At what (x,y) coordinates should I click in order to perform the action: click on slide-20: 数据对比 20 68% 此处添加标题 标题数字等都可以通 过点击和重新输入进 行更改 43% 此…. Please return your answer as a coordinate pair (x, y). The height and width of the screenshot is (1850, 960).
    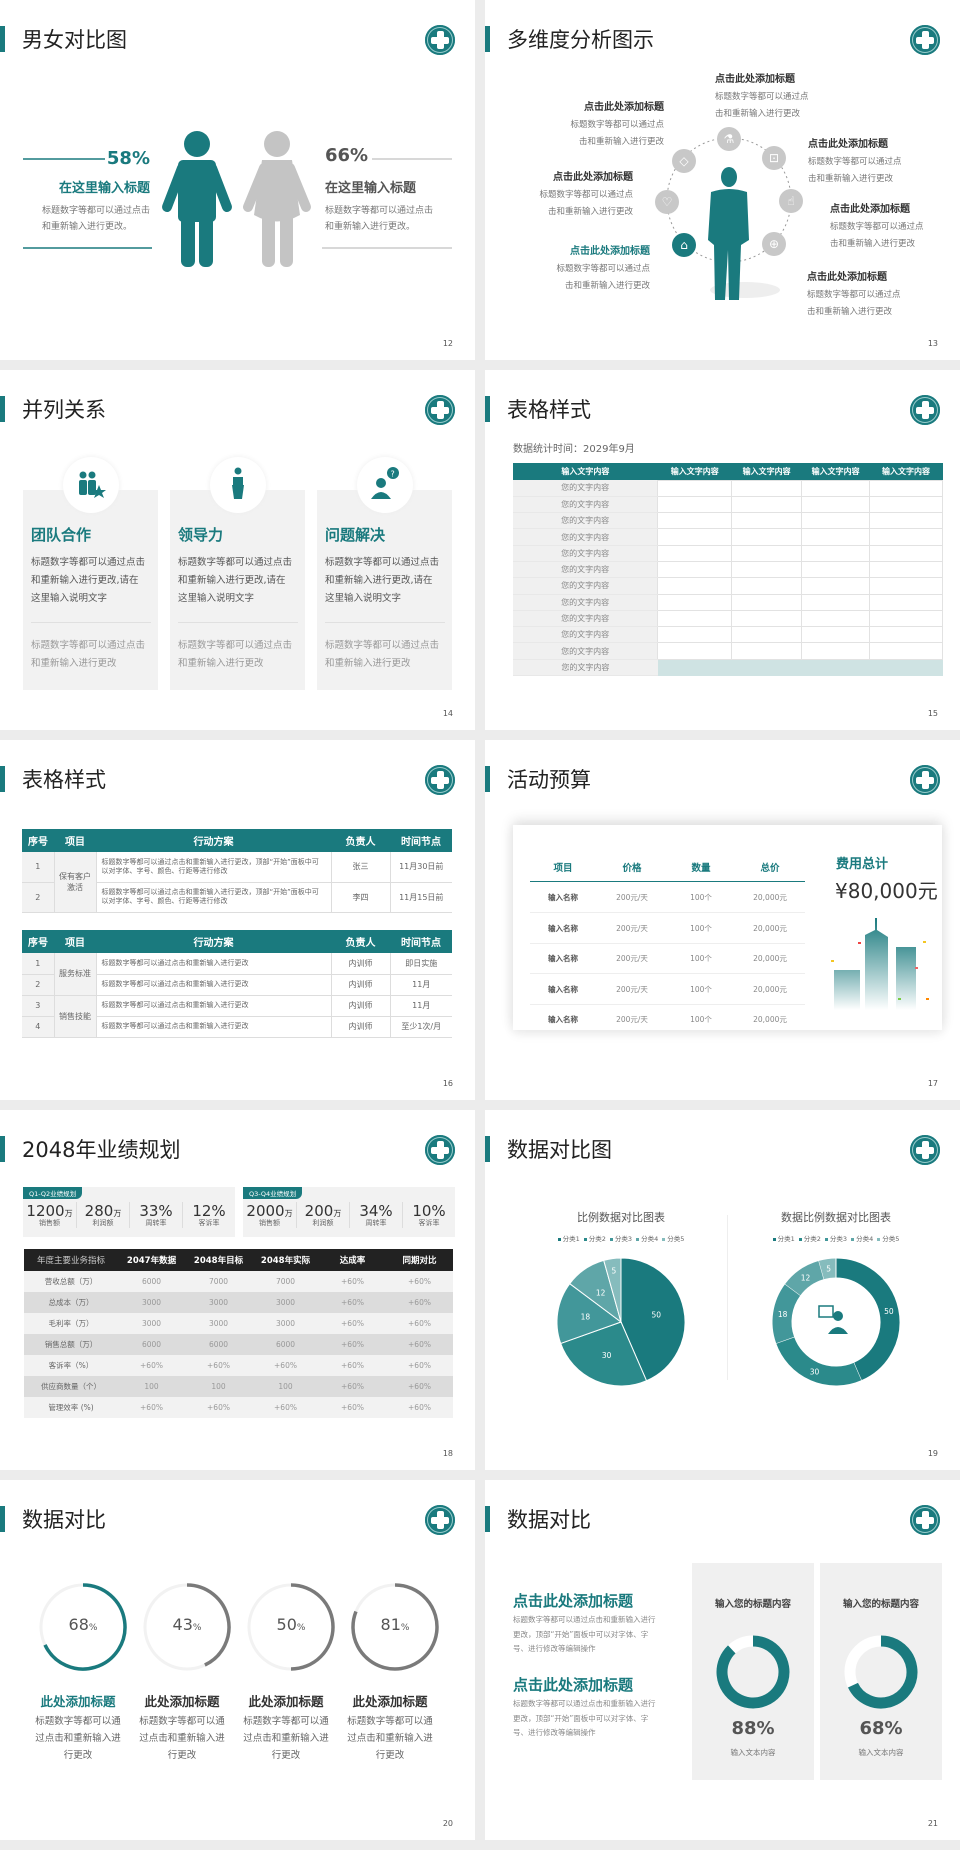
    Looking at the image, I should click on (237, 1660).